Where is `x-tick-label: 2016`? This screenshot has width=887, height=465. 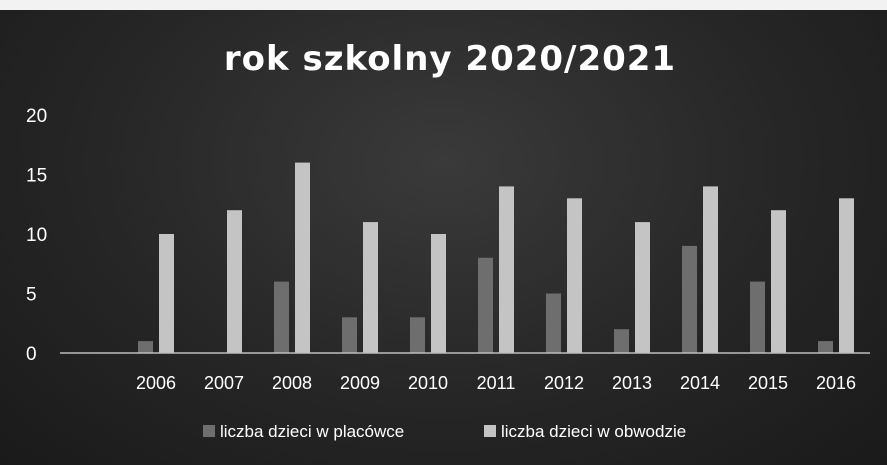
x-tick-label: 2016 is located at coordinates (836, 383).